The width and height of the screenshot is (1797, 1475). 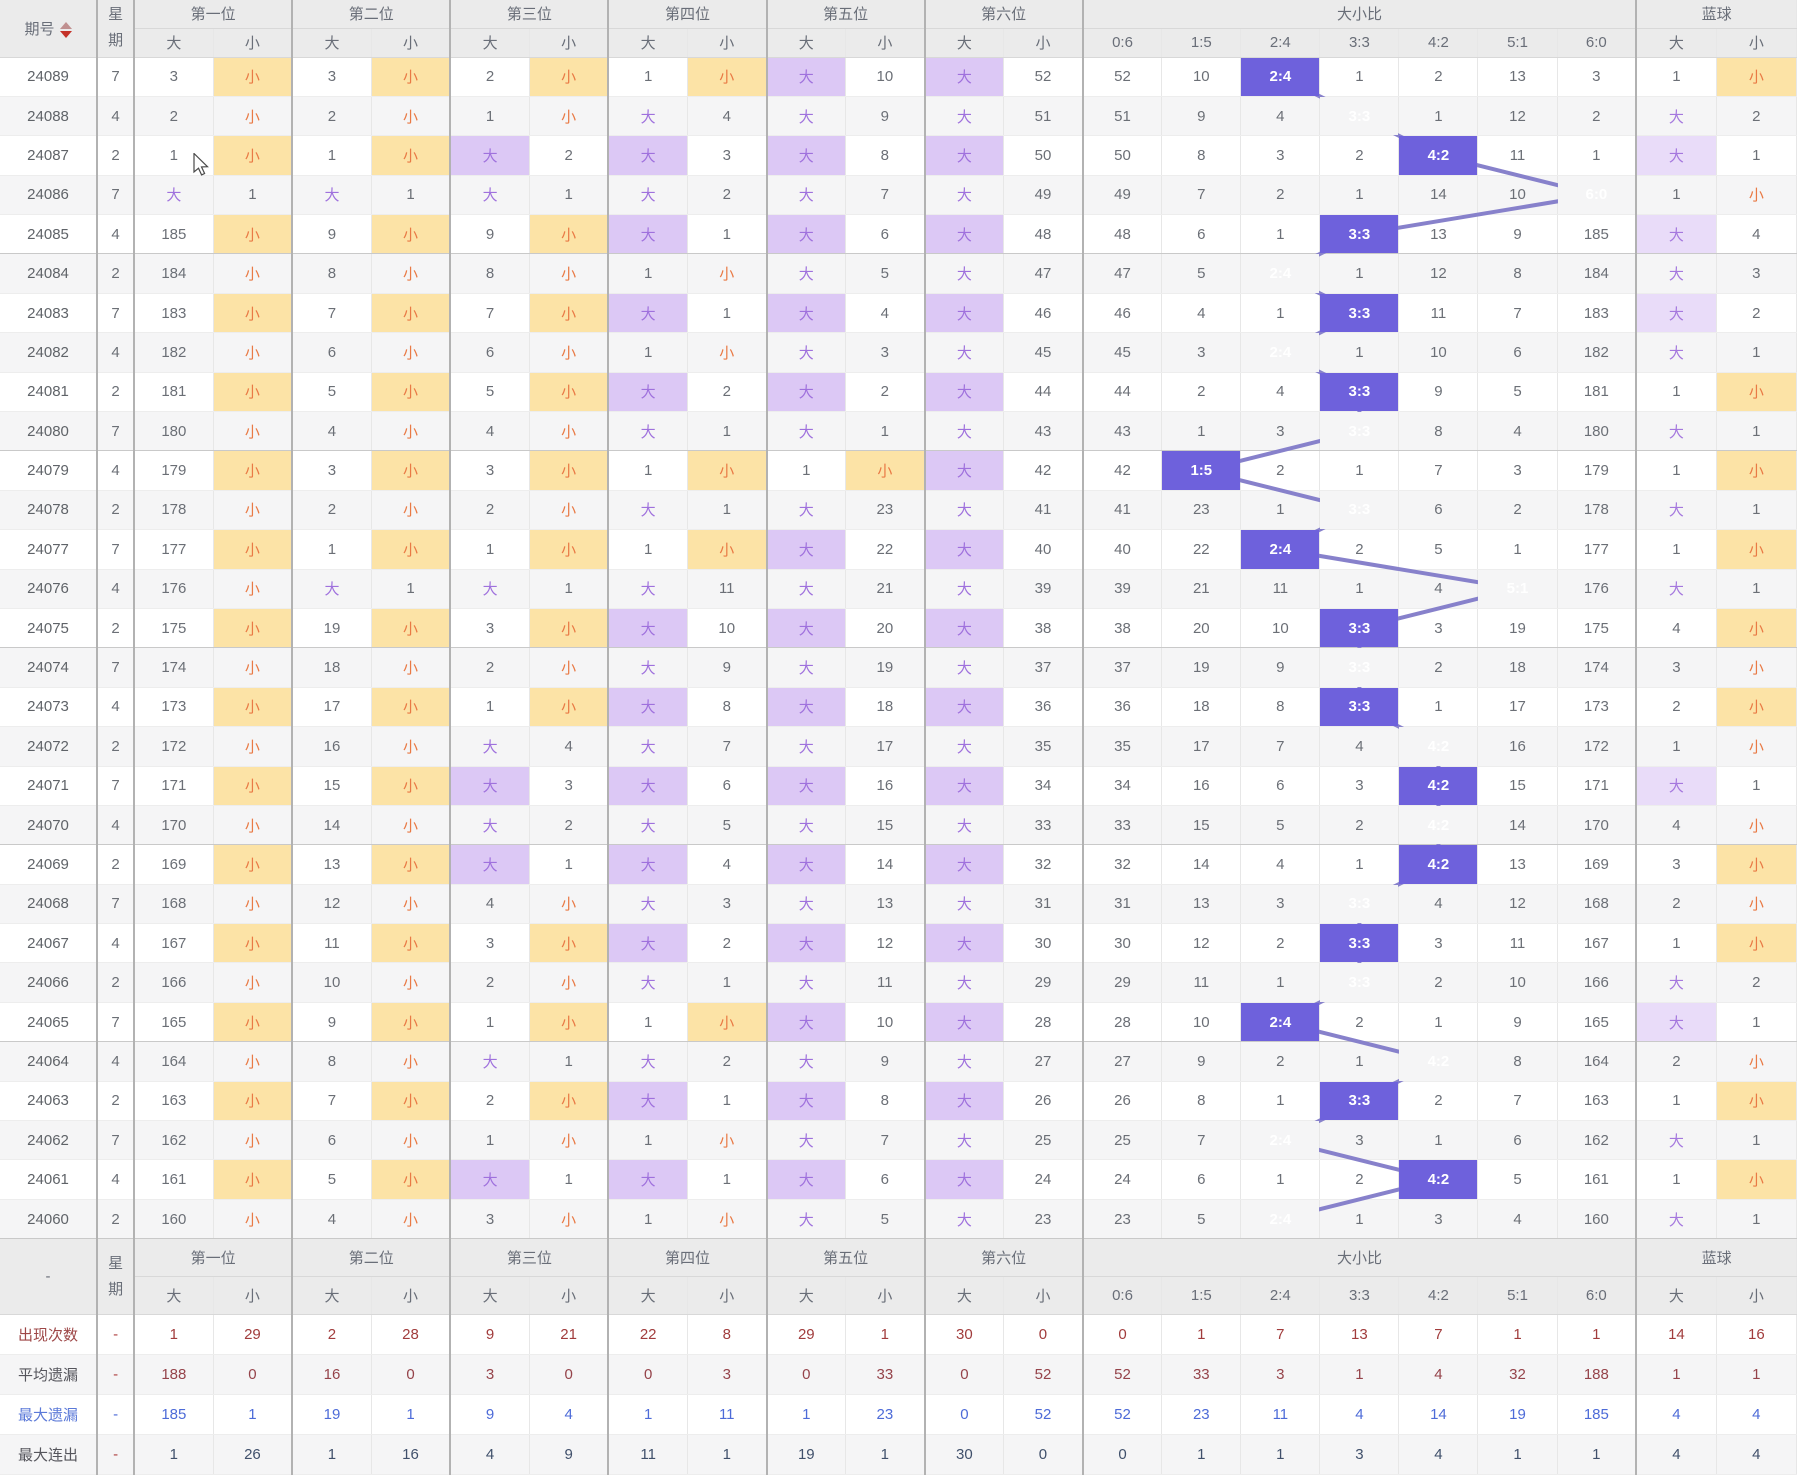 I want to click on ratio-miss-cell: 10, so click(x=1517, y=195).